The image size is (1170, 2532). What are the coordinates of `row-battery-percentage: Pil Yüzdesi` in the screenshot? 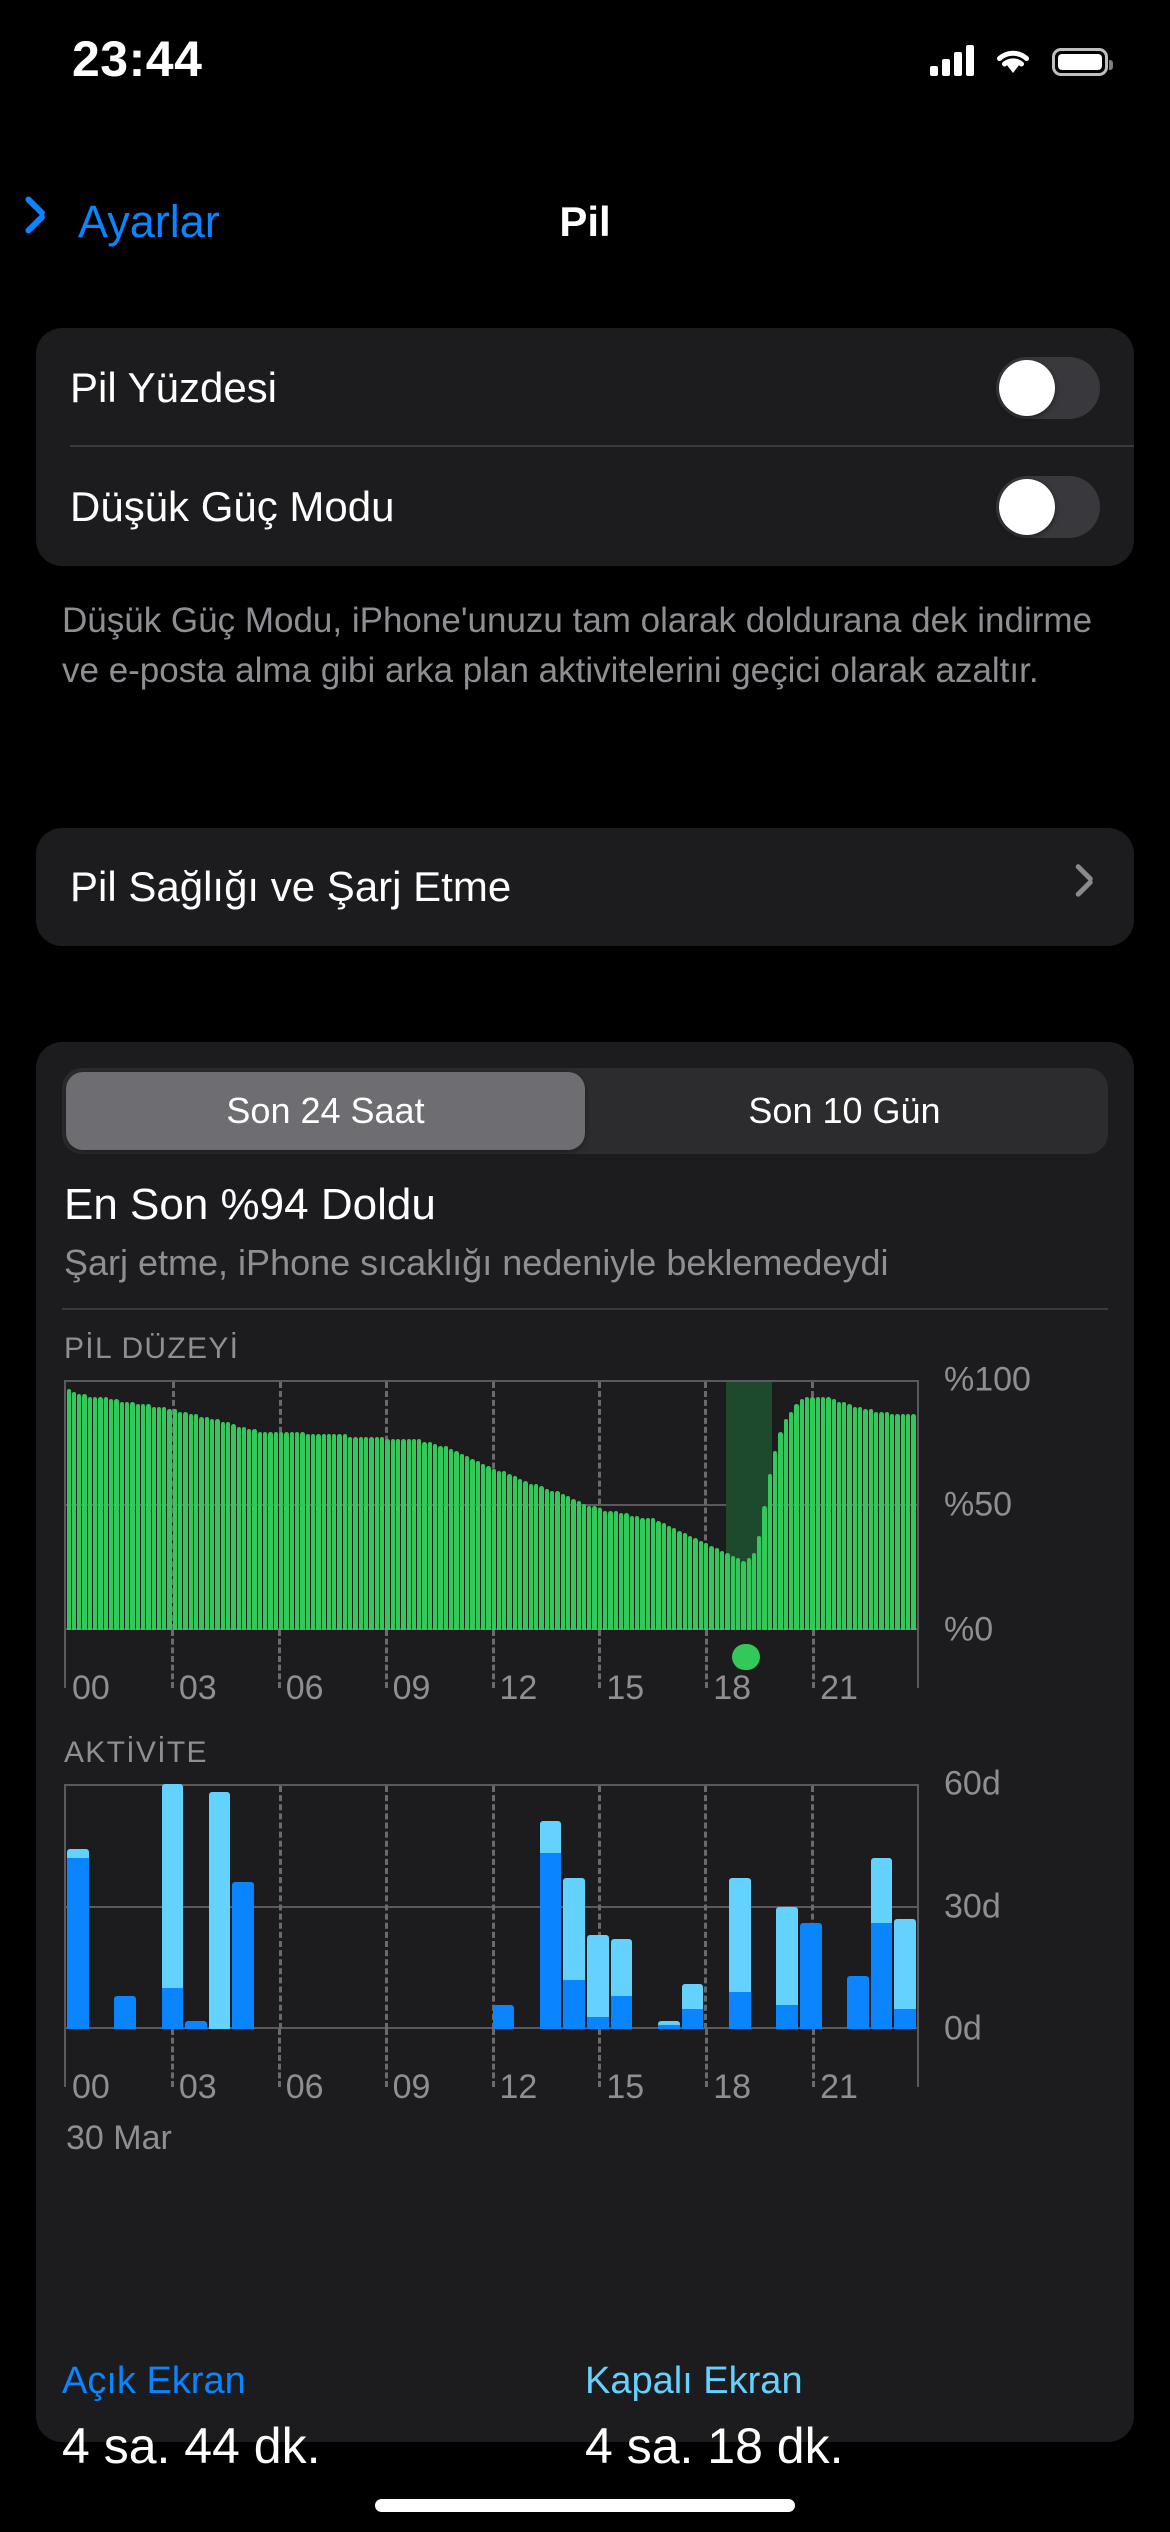 It's located at (585, 387).